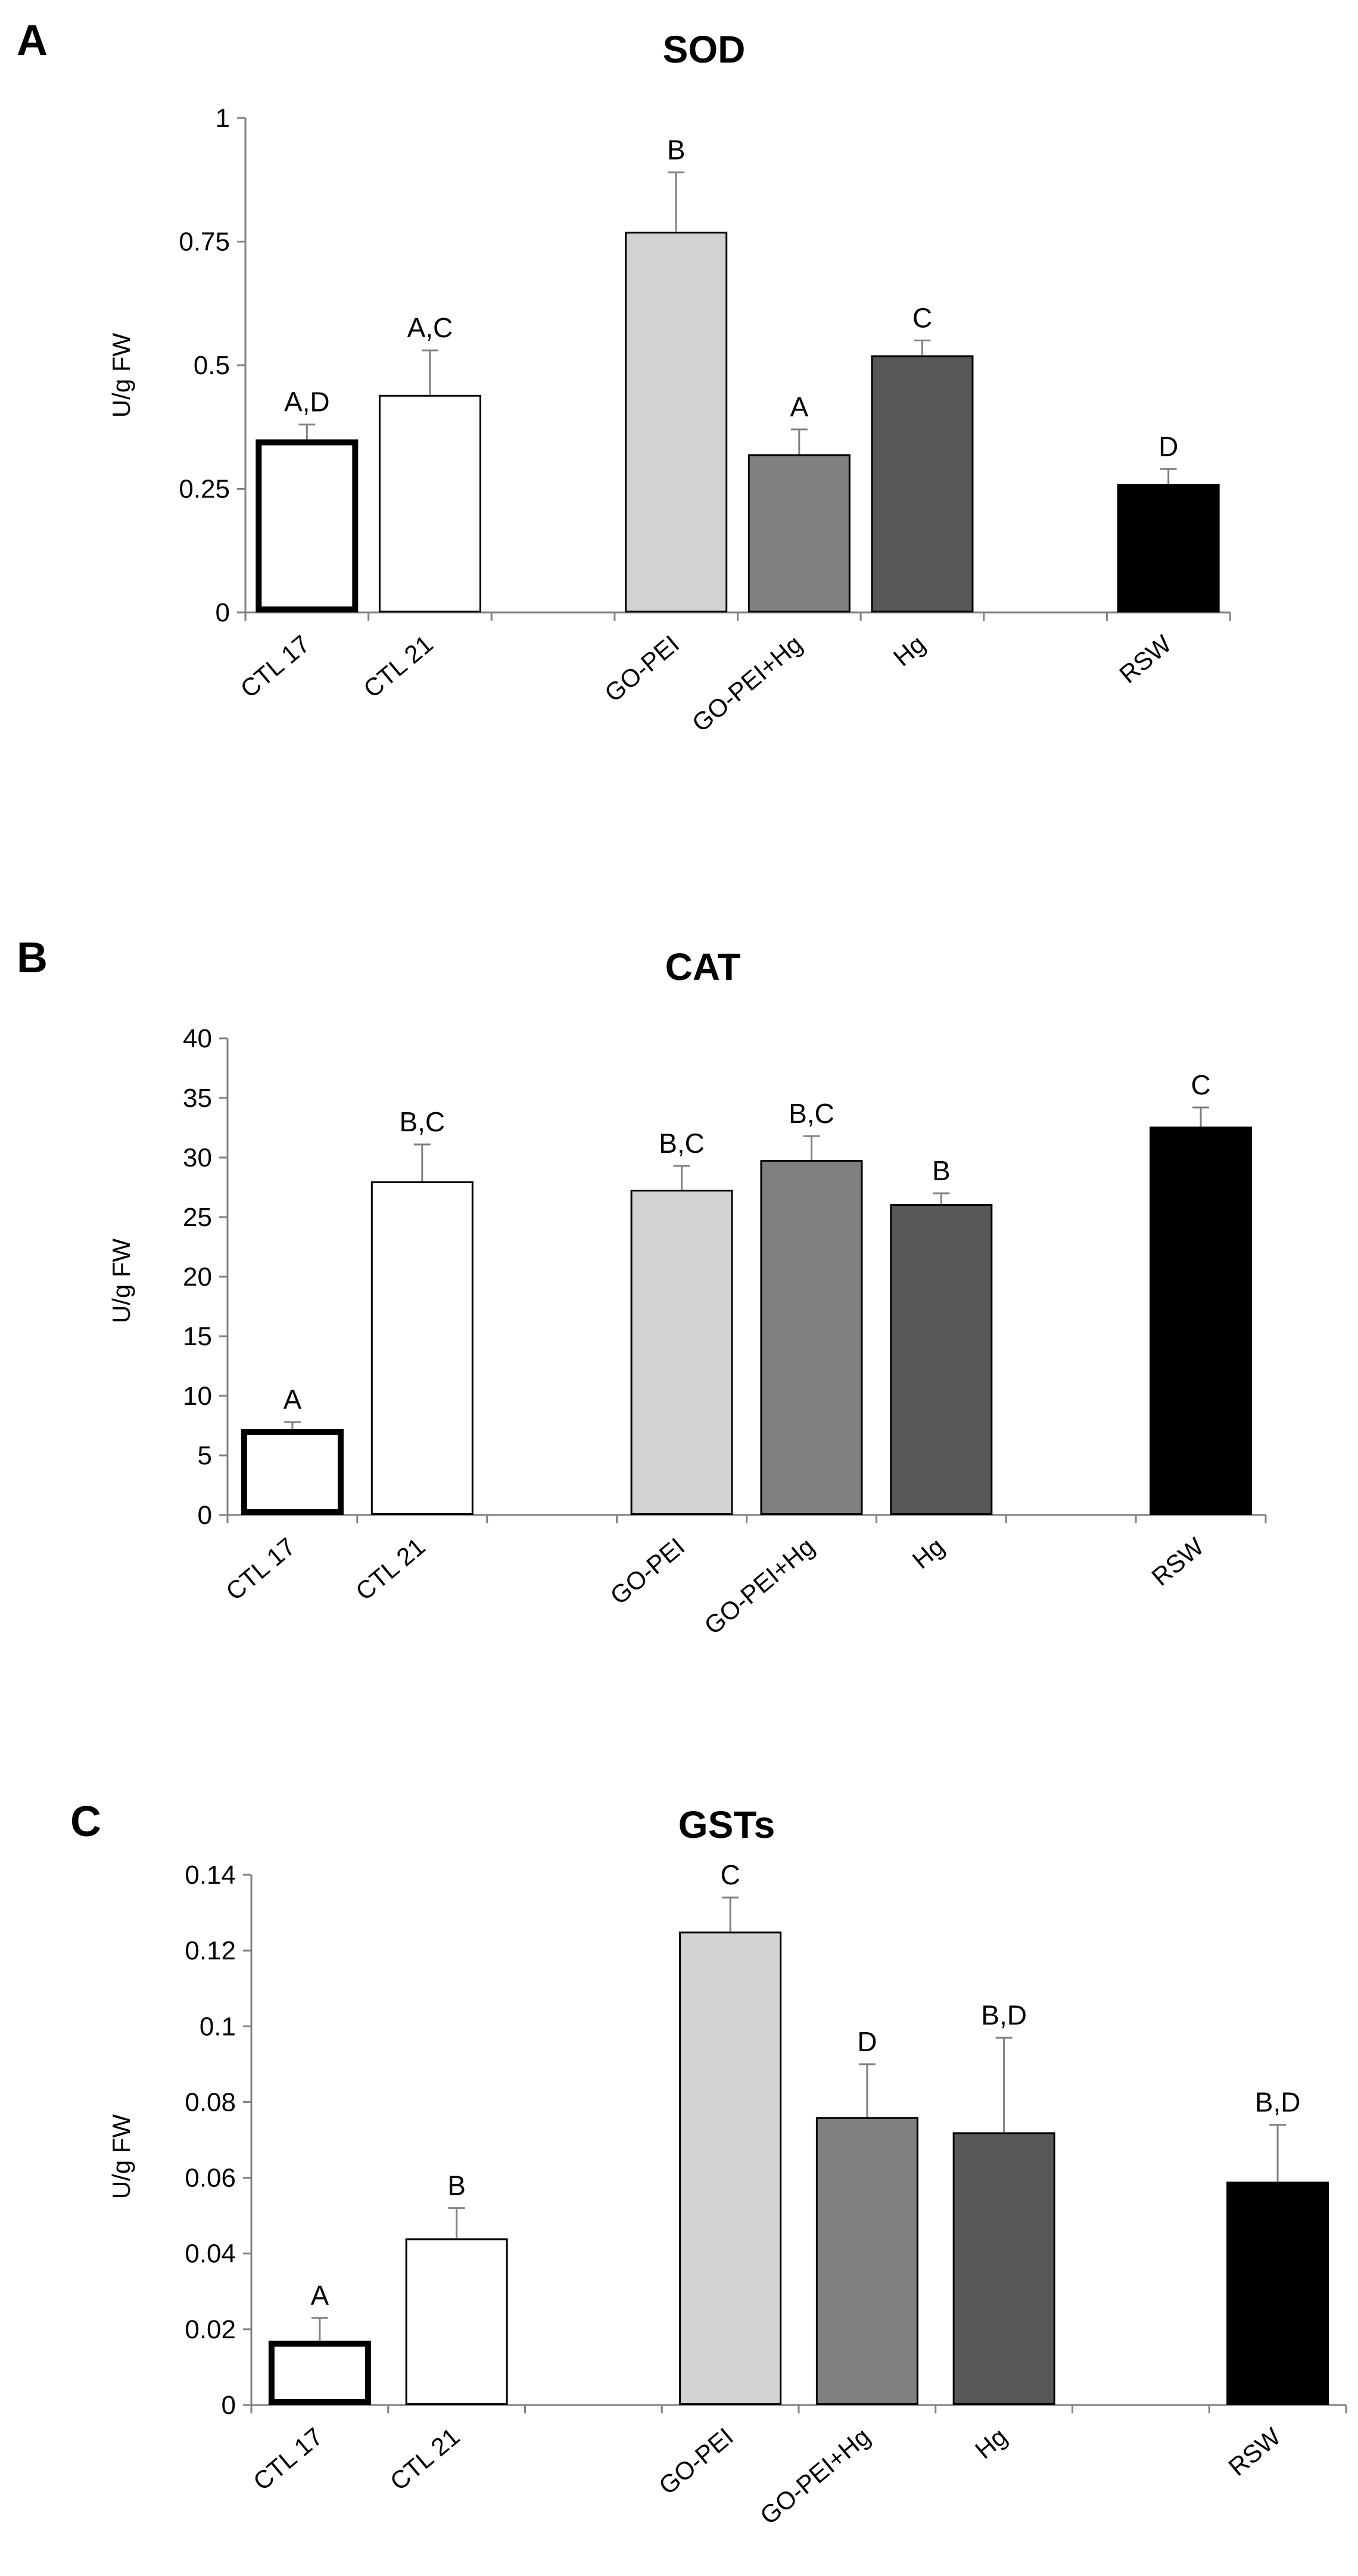 Image resolution: width=1358 pixels, height=2576 pixels. I want to click on y-tick-label: 0.75, so click(204, 242).